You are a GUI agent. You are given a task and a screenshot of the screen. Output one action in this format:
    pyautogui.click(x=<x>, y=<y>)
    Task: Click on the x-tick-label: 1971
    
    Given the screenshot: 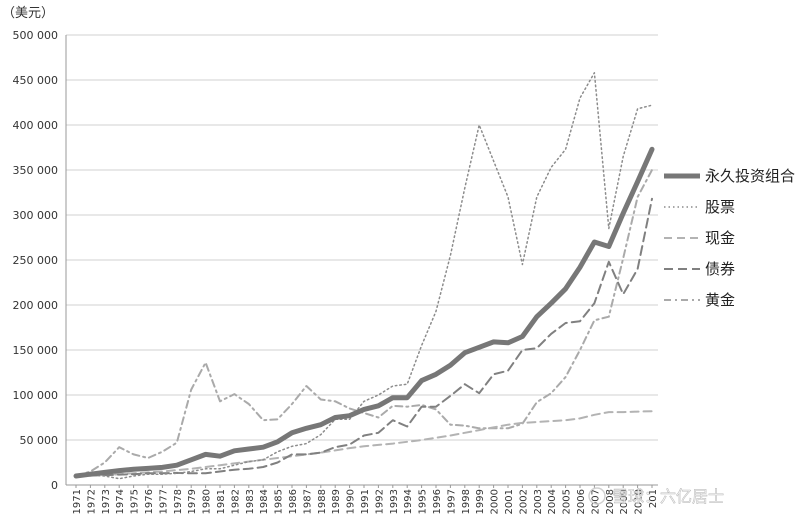 What is the action you would take?
    pyautogui.click(x=77, y=501)
    